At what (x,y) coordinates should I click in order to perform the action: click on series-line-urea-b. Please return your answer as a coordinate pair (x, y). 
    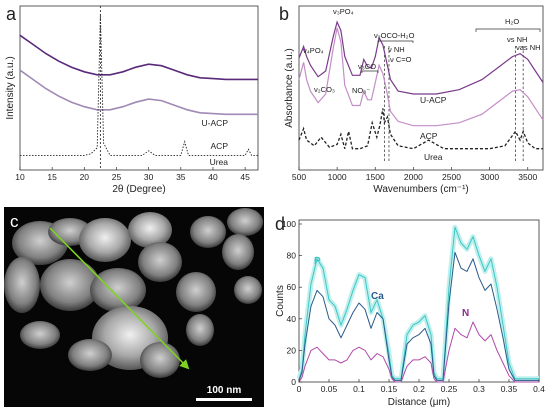
    Looking at the image, I should click on (420, 129).